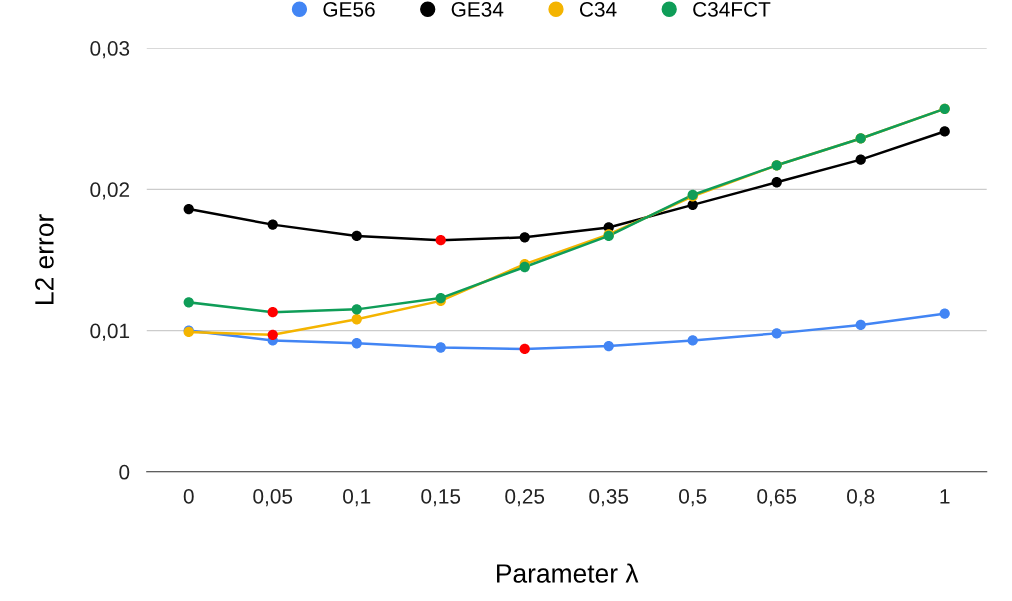 This screenshot has width=1012, height=601. What do you see at coordinates (124, 472) in the screenshot?
I see `y-tick-label: 0` at bounding box center [124, 472].